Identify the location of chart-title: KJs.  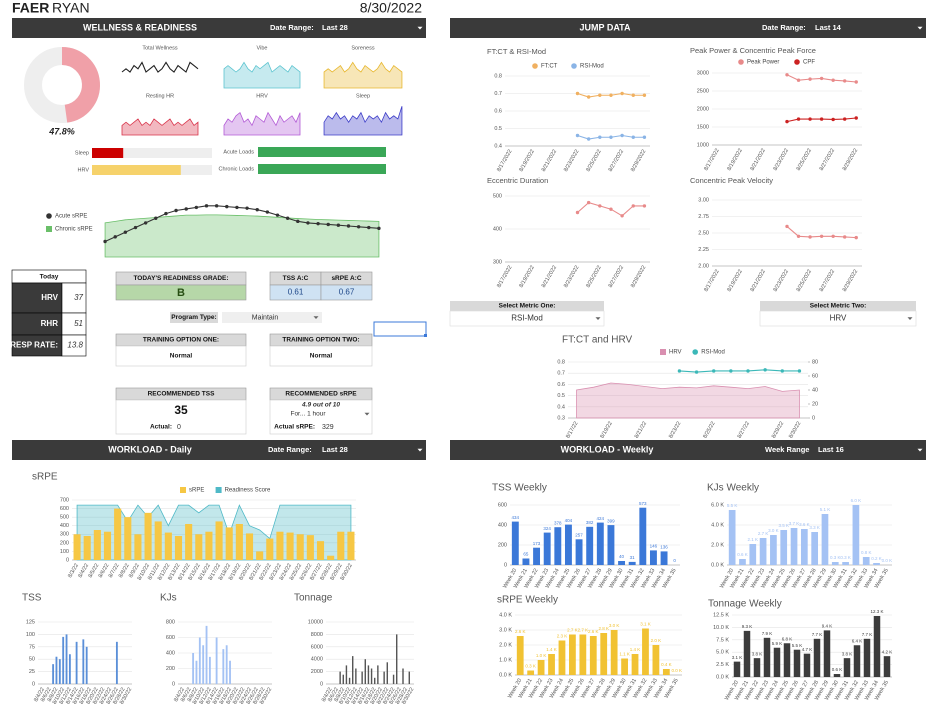
(168, 598).